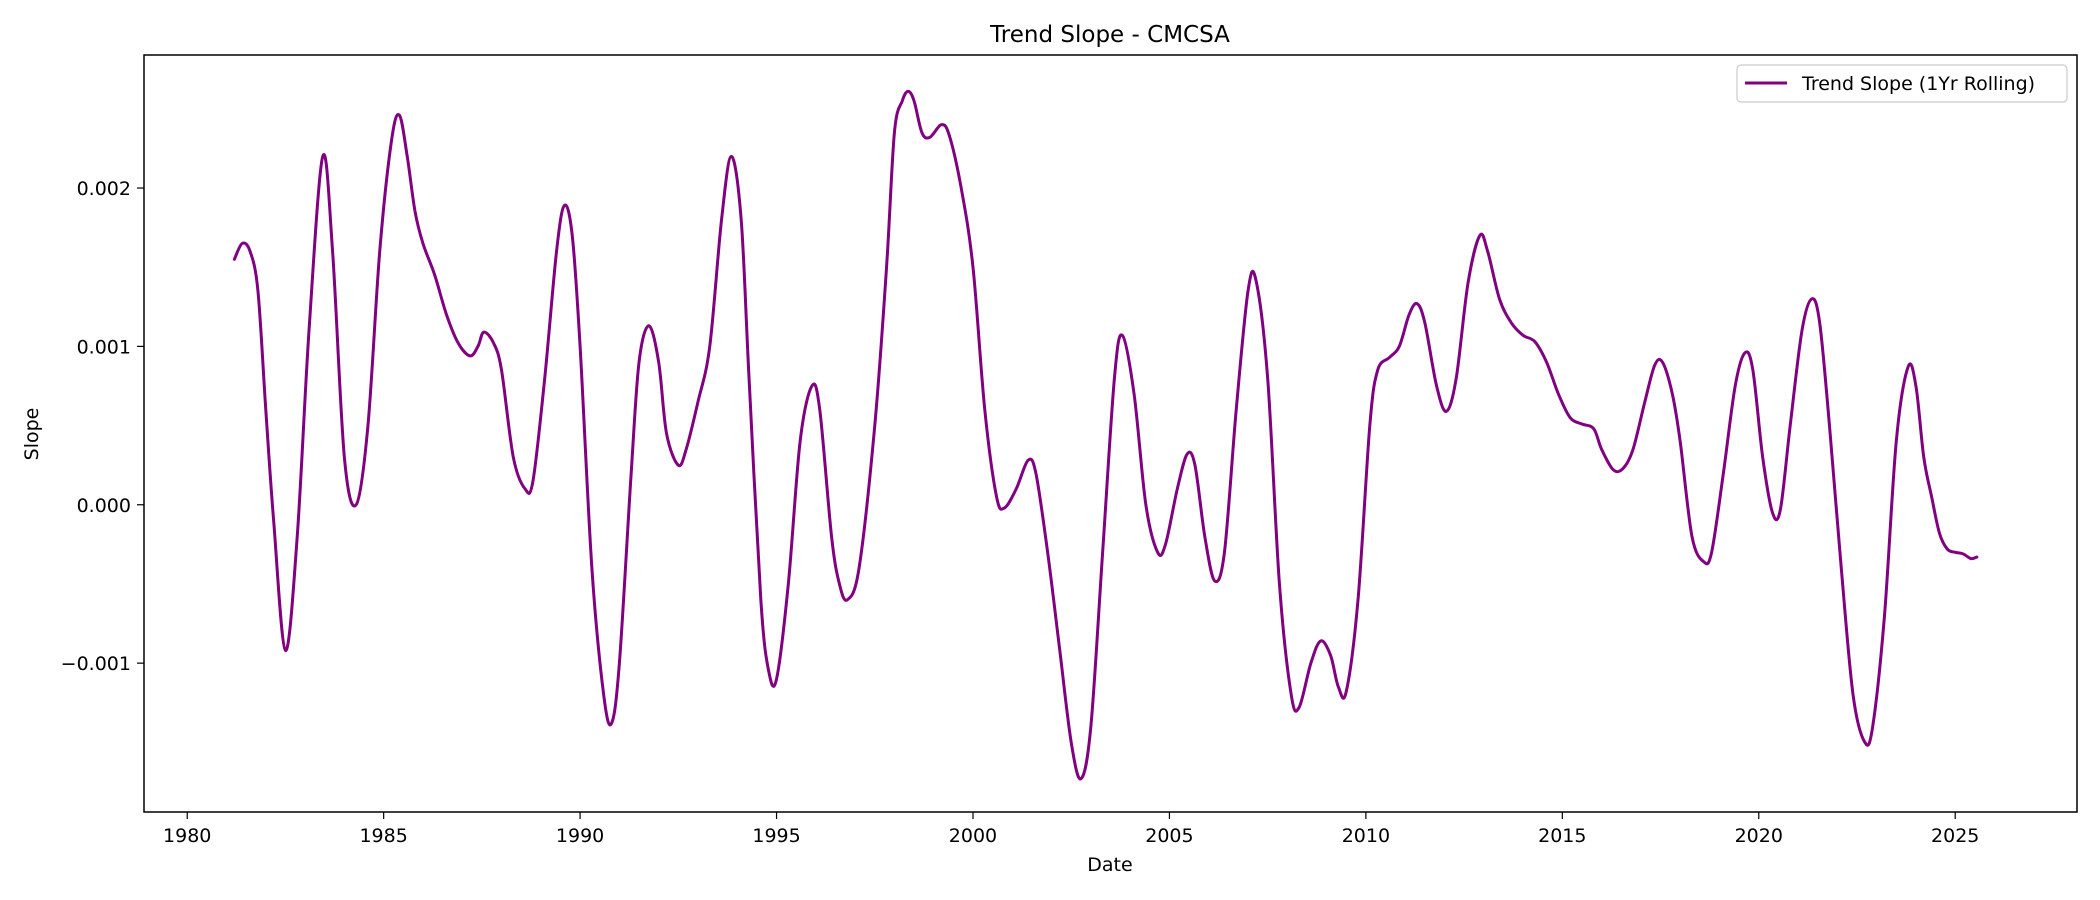 The image size is (2100, 900). Describe the element at coordinates (1366, 836) in the screenshot. I see `x-tick-label: 2010` at that location.